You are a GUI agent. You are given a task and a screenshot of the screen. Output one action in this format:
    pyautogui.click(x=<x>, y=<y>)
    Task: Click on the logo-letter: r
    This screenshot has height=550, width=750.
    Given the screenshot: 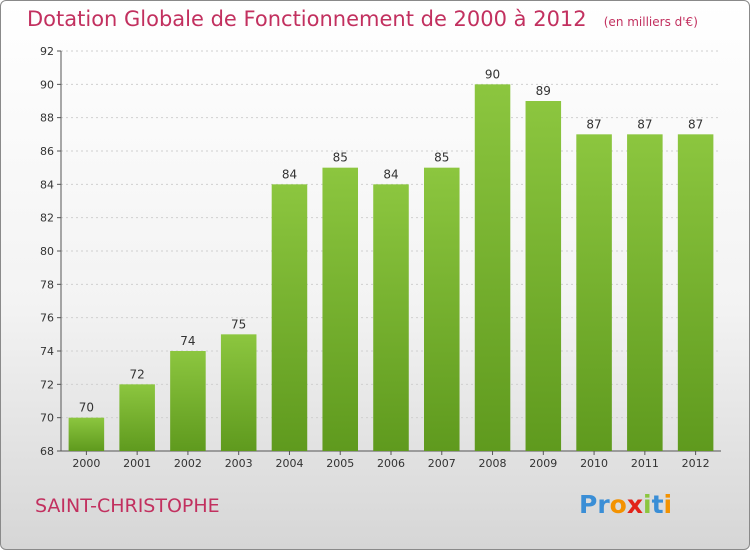 What is the action you would take?
    pyautogui.click(x=603, y=504)
    